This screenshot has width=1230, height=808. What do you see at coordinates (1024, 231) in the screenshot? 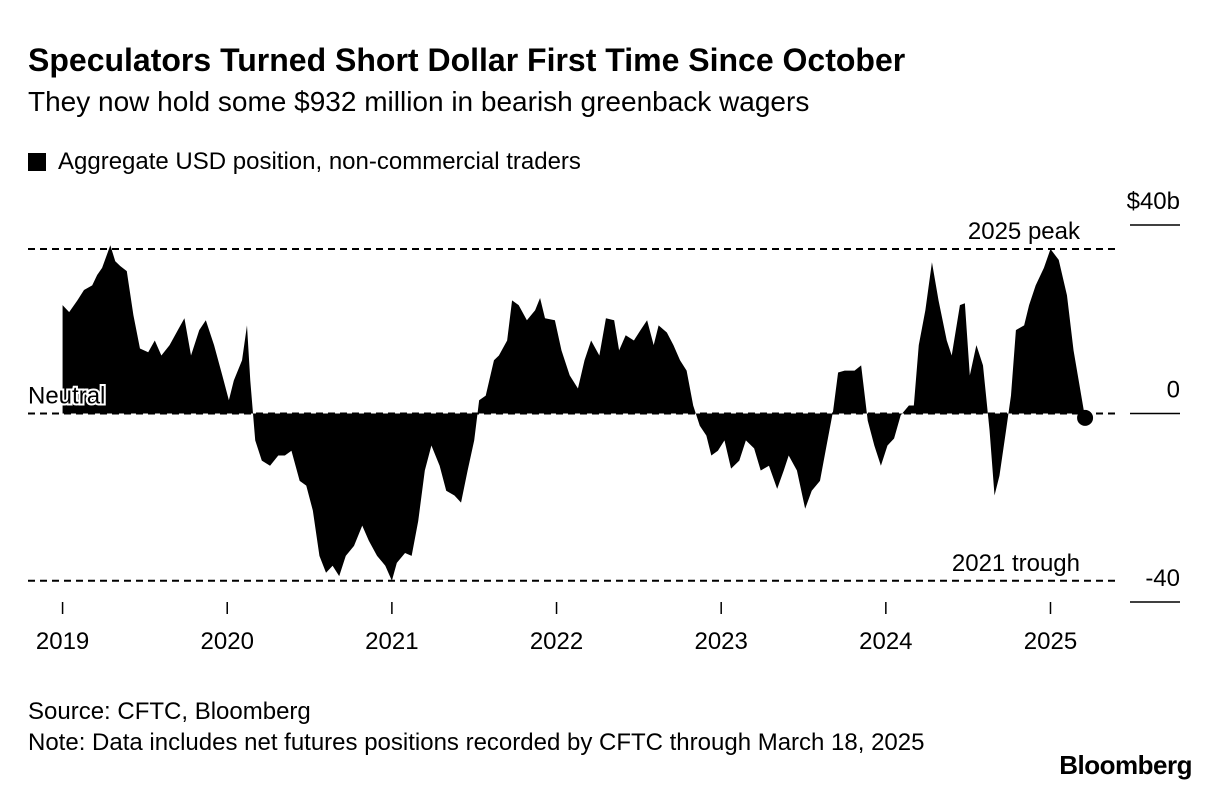
I see `reference-label: 2025 peak` at bounding box center [1024, 231].